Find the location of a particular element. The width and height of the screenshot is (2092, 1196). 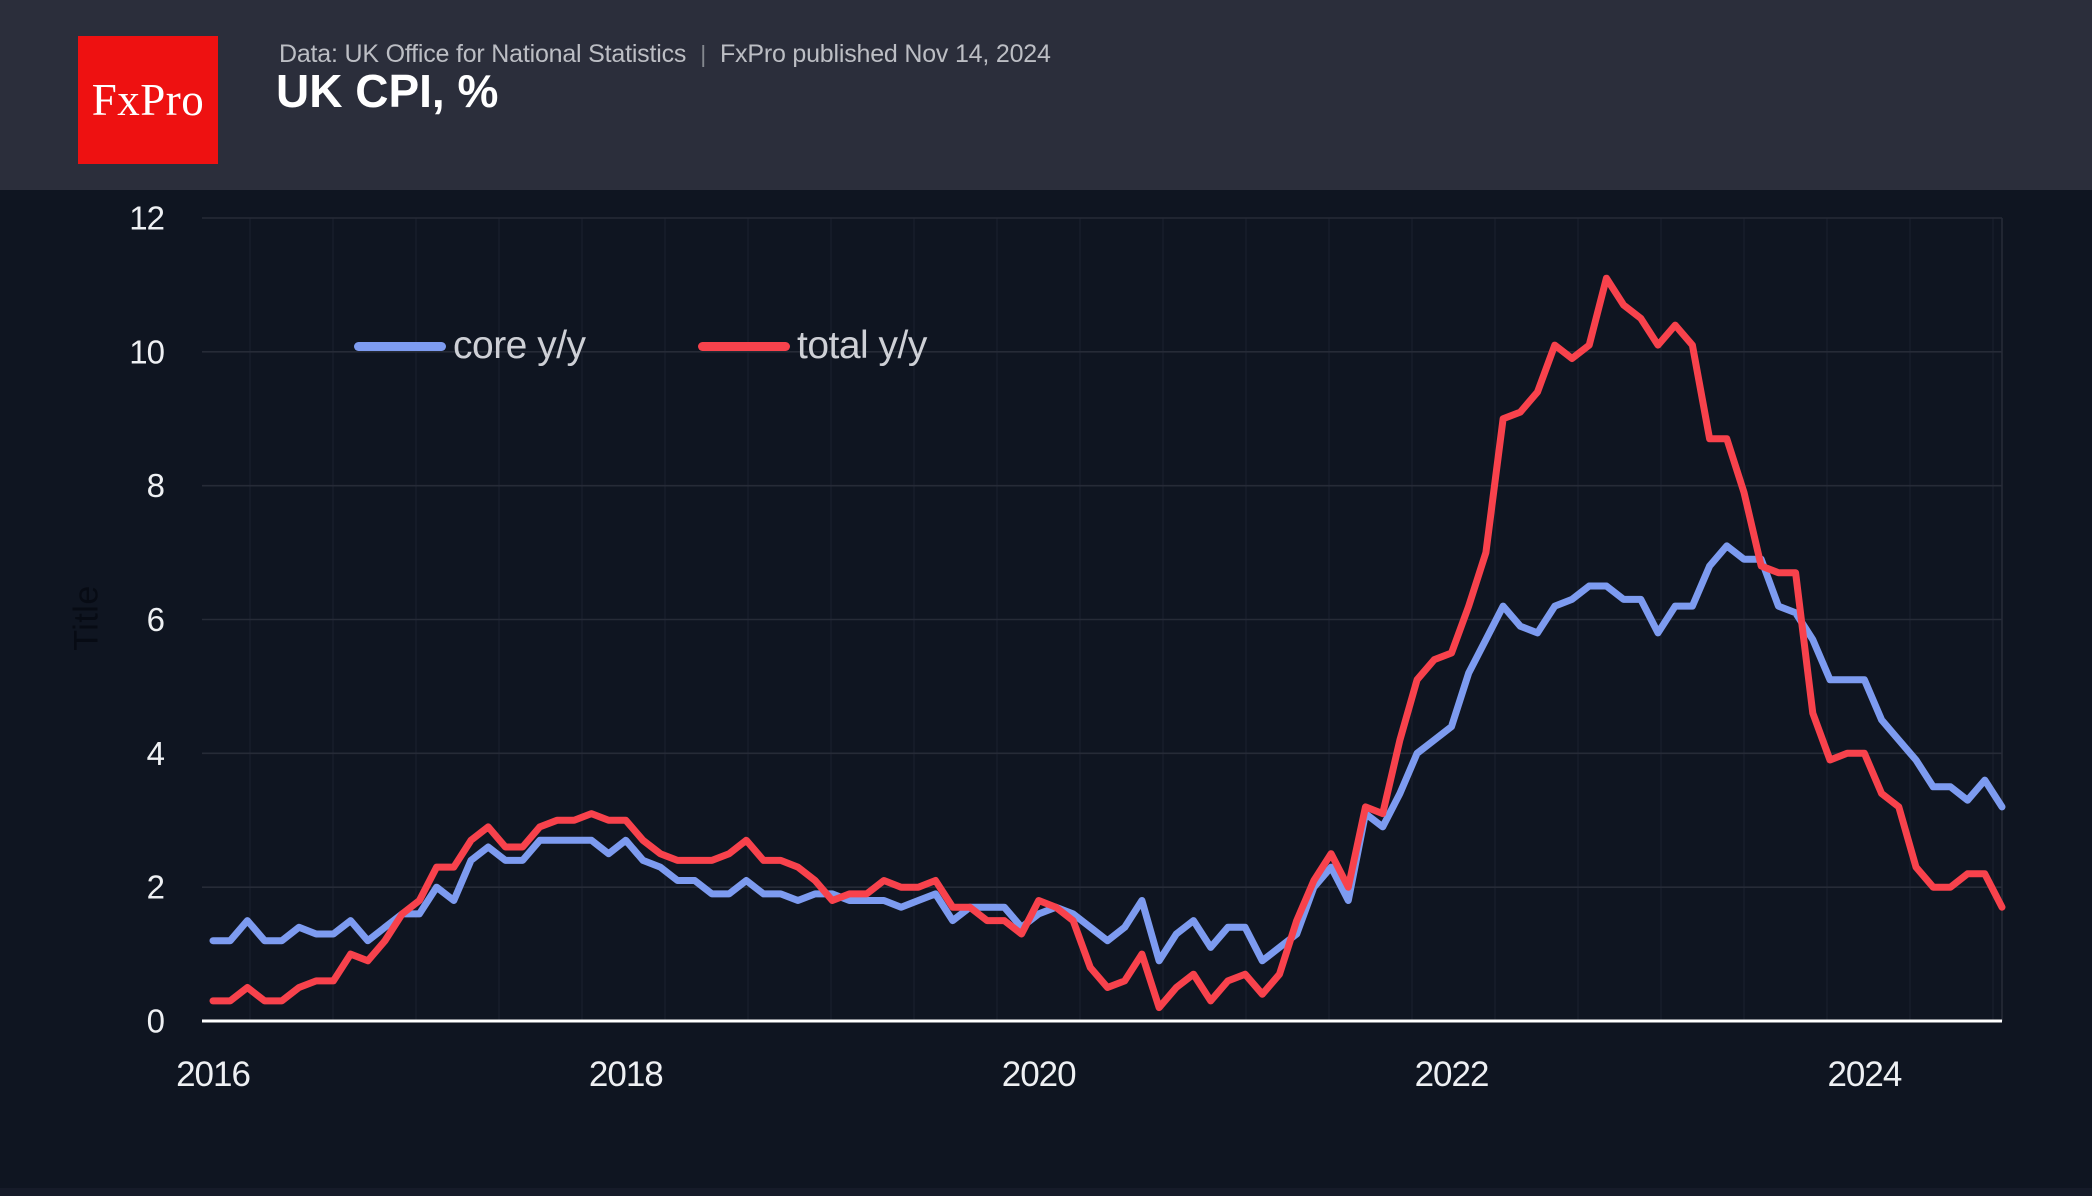

y-tick-label: 10 is located at coordinates (146, 351).